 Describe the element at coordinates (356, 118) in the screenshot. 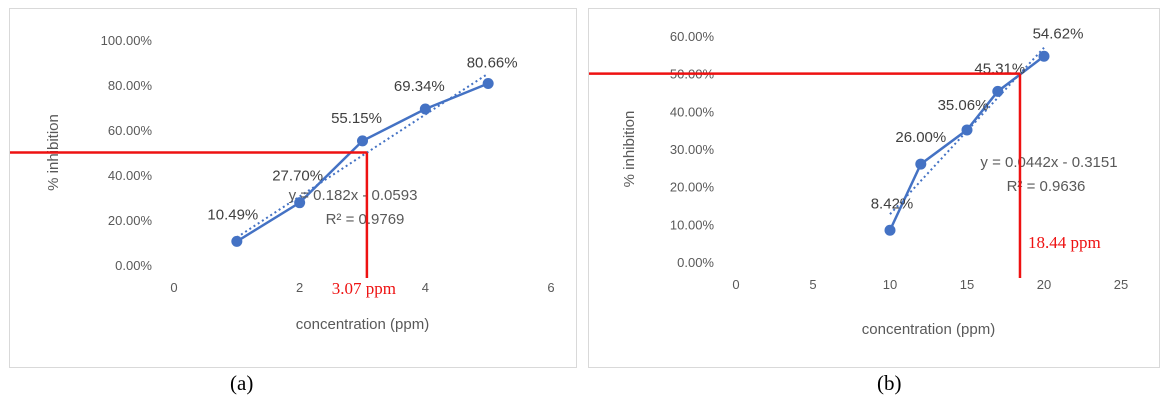

I see `data-label: 55.15%` at that location.